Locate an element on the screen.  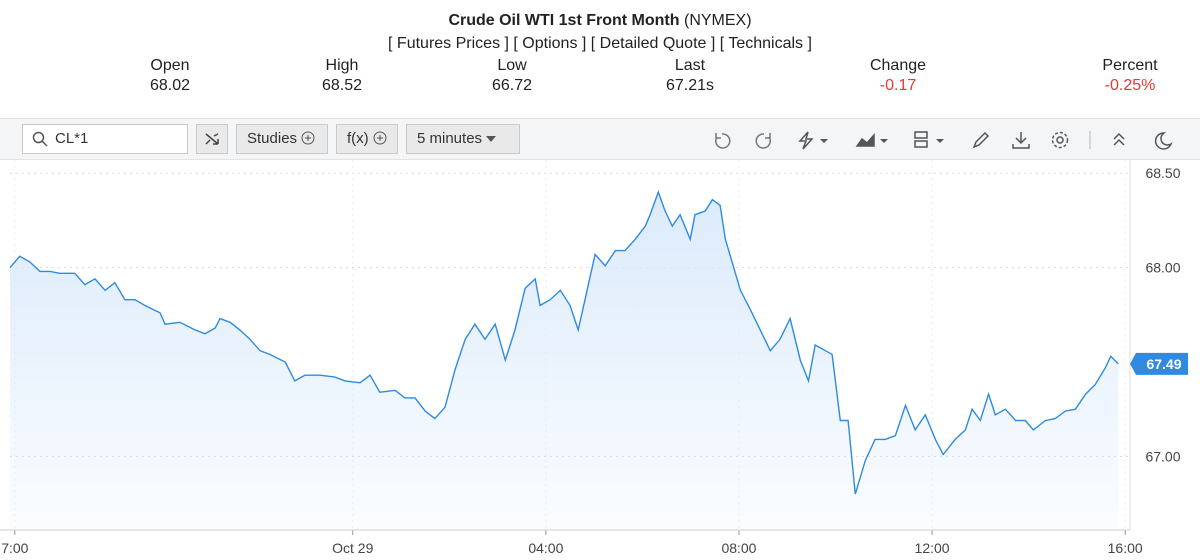
x-tick-label: 04:00 is located at coordinates (545, 548).